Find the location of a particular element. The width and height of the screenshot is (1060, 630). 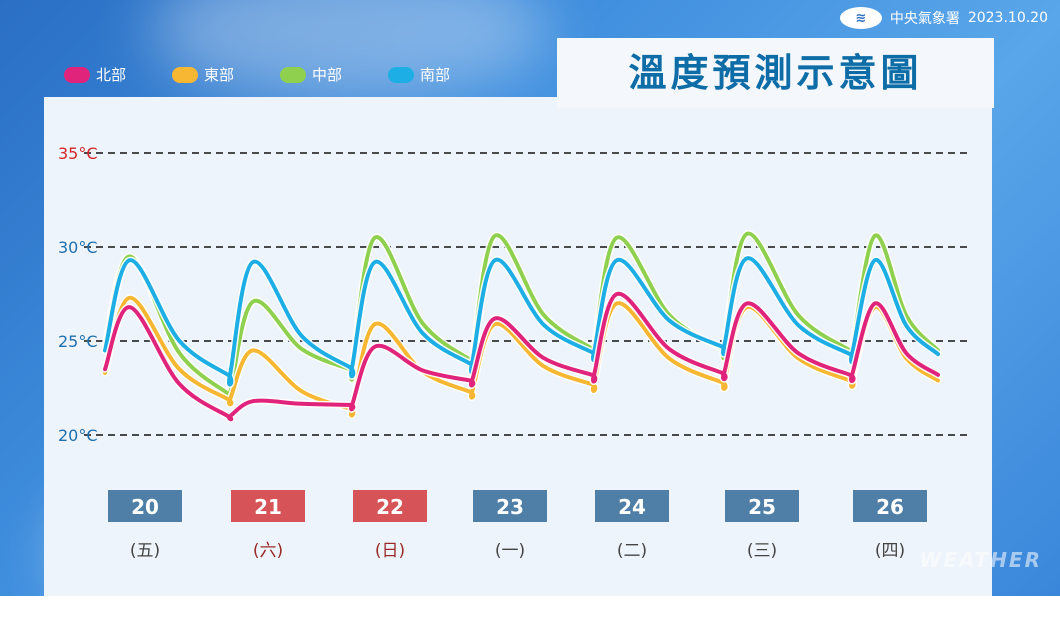

day-date: 26 is located at coordinates (890, 507).